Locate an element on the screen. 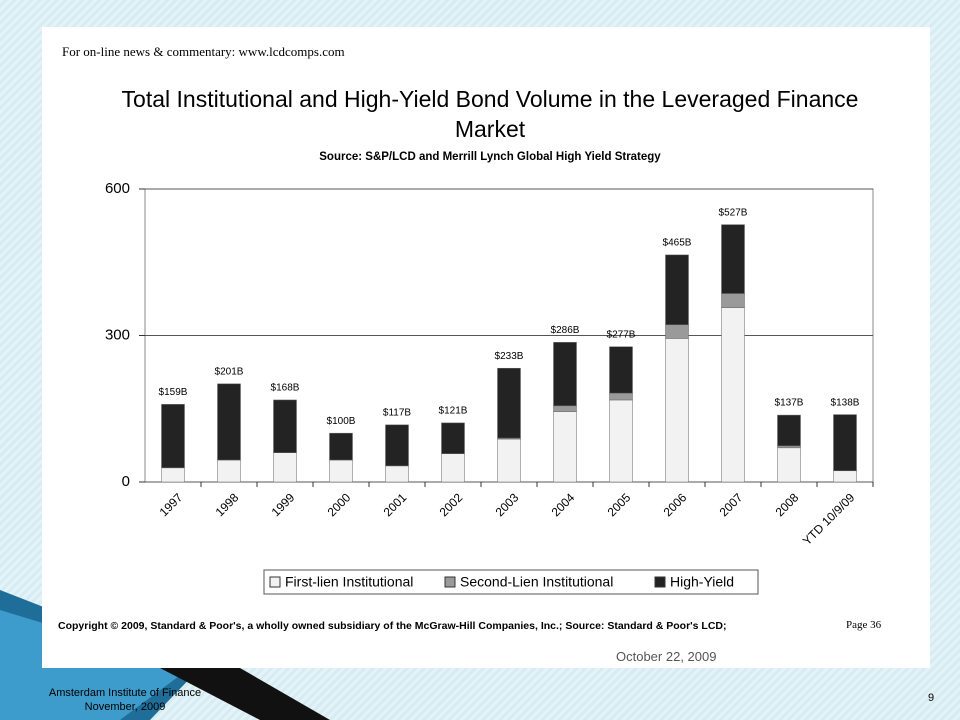  date: October 22, 2009 is located at coordinates (666, 656).